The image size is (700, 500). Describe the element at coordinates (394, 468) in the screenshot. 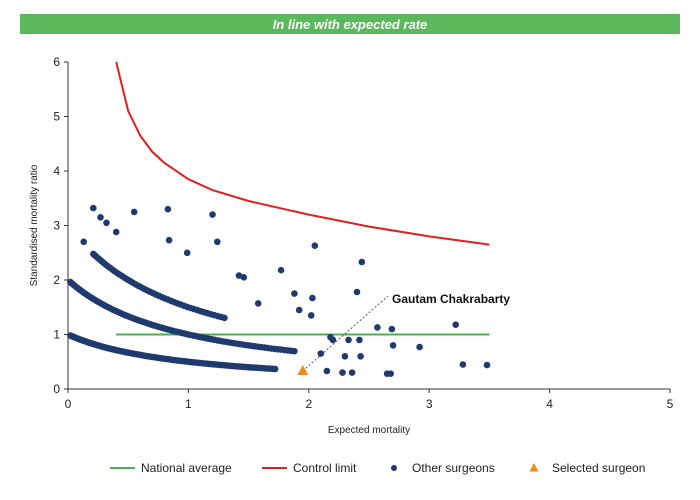

I see `legend-swatch-other-surgeons` at that location.